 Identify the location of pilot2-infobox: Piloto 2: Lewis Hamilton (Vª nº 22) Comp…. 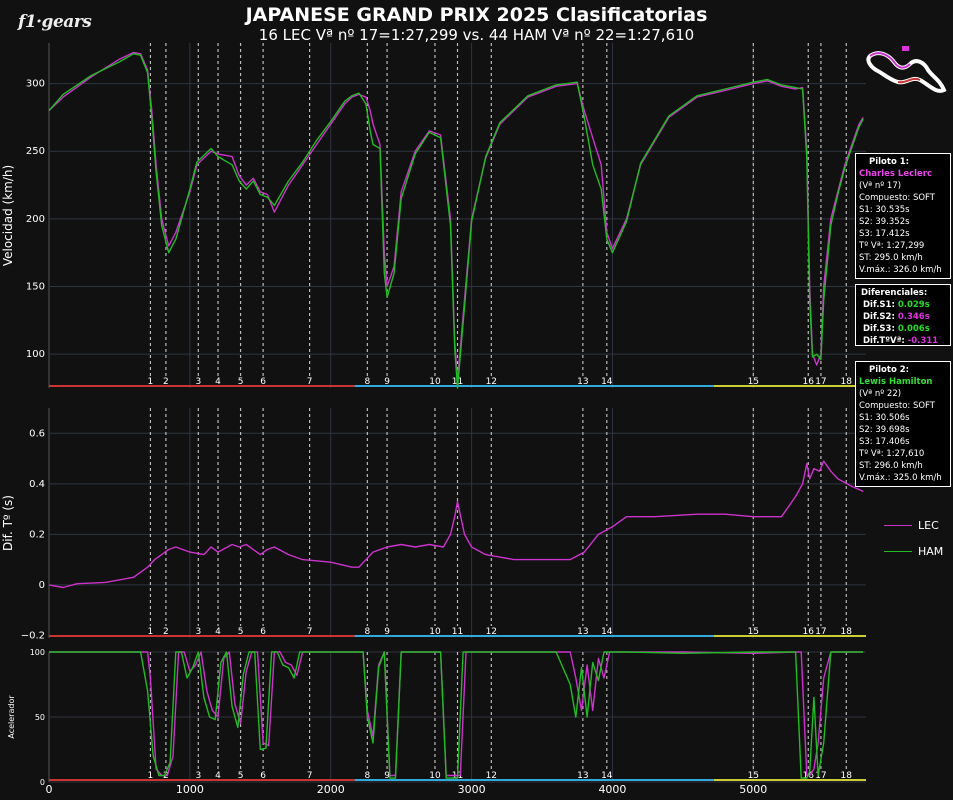
(903, 424).